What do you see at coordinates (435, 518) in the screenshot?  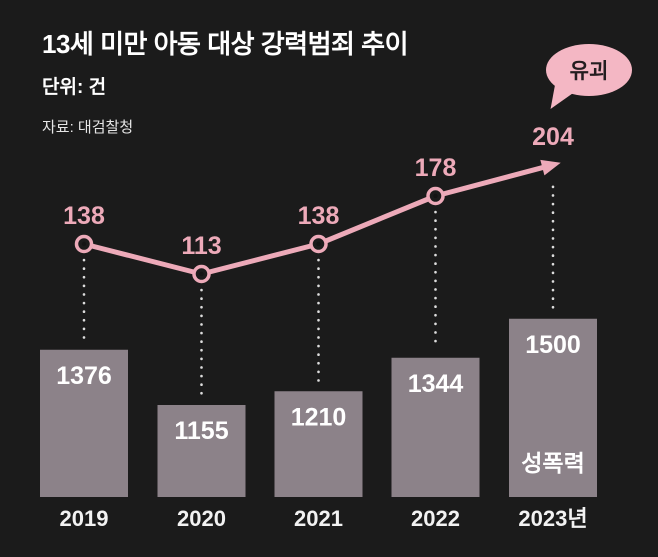 I see `x-axis-label: 2022` at bounding box center [435, 518].